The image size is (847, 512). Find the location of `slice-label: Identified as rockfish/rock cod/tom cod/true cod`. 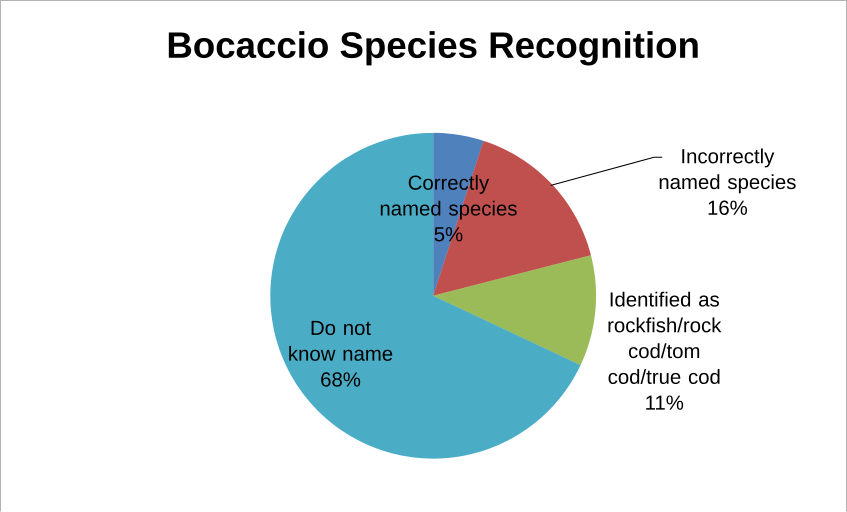

slice-label: Identified as rockfish/rock cod/tom cod/true cod is located at coordinates (665, 338).